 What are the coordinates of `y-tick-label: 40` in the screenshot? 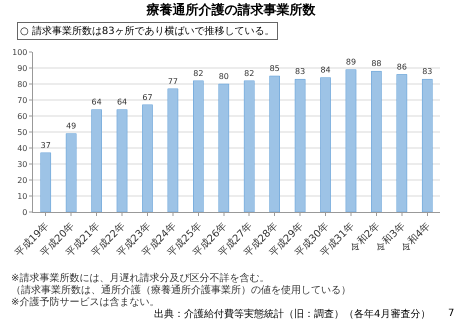 It's located at (22, 148).